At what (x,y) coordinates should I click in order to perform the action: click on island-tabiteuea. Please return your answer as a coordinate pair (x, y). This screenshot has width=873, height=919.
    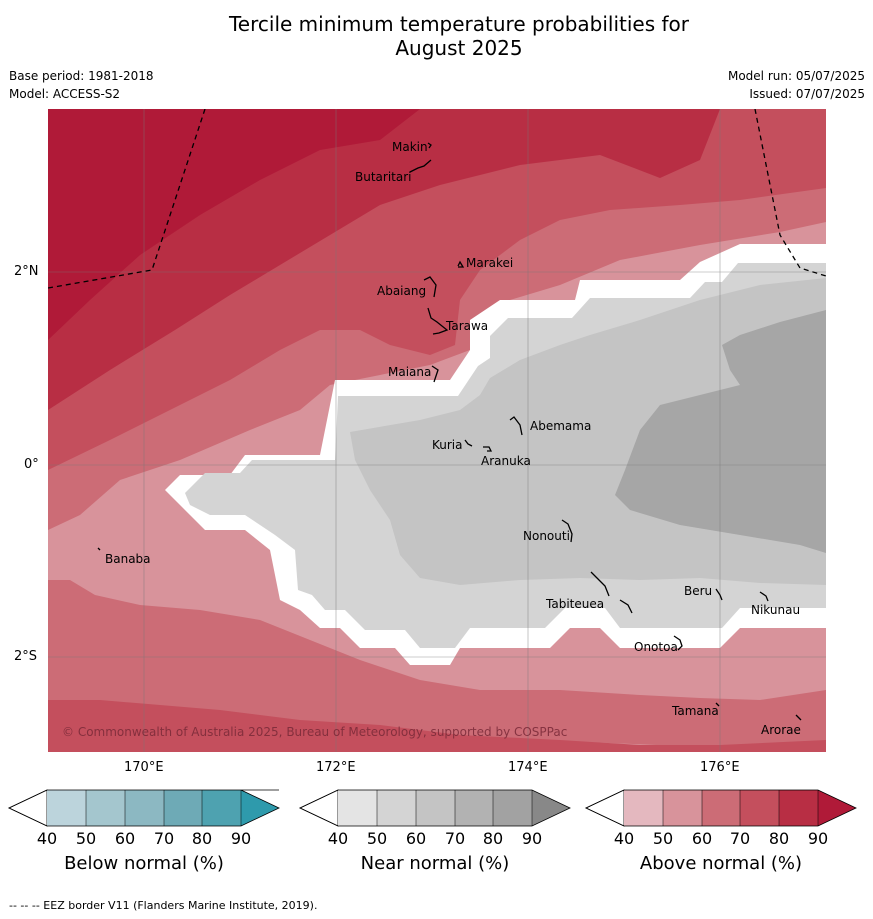
    Looking at the image, I should click on (611, 592).